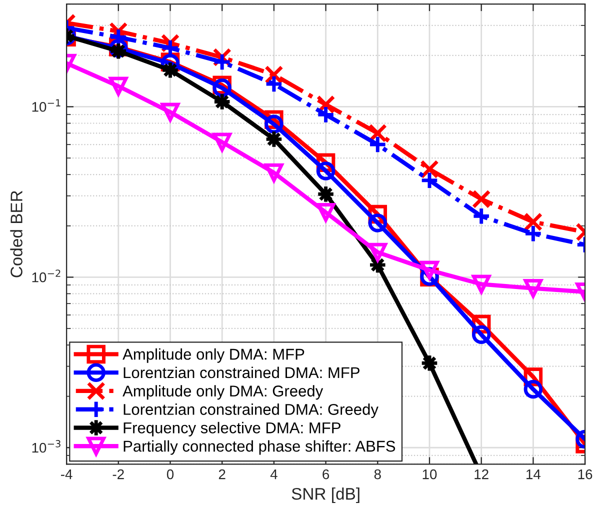  What do you see at coordinates (170, 474) in the screenshot?
I see `x-tick-label: 0` at bounding box center [170, 474].